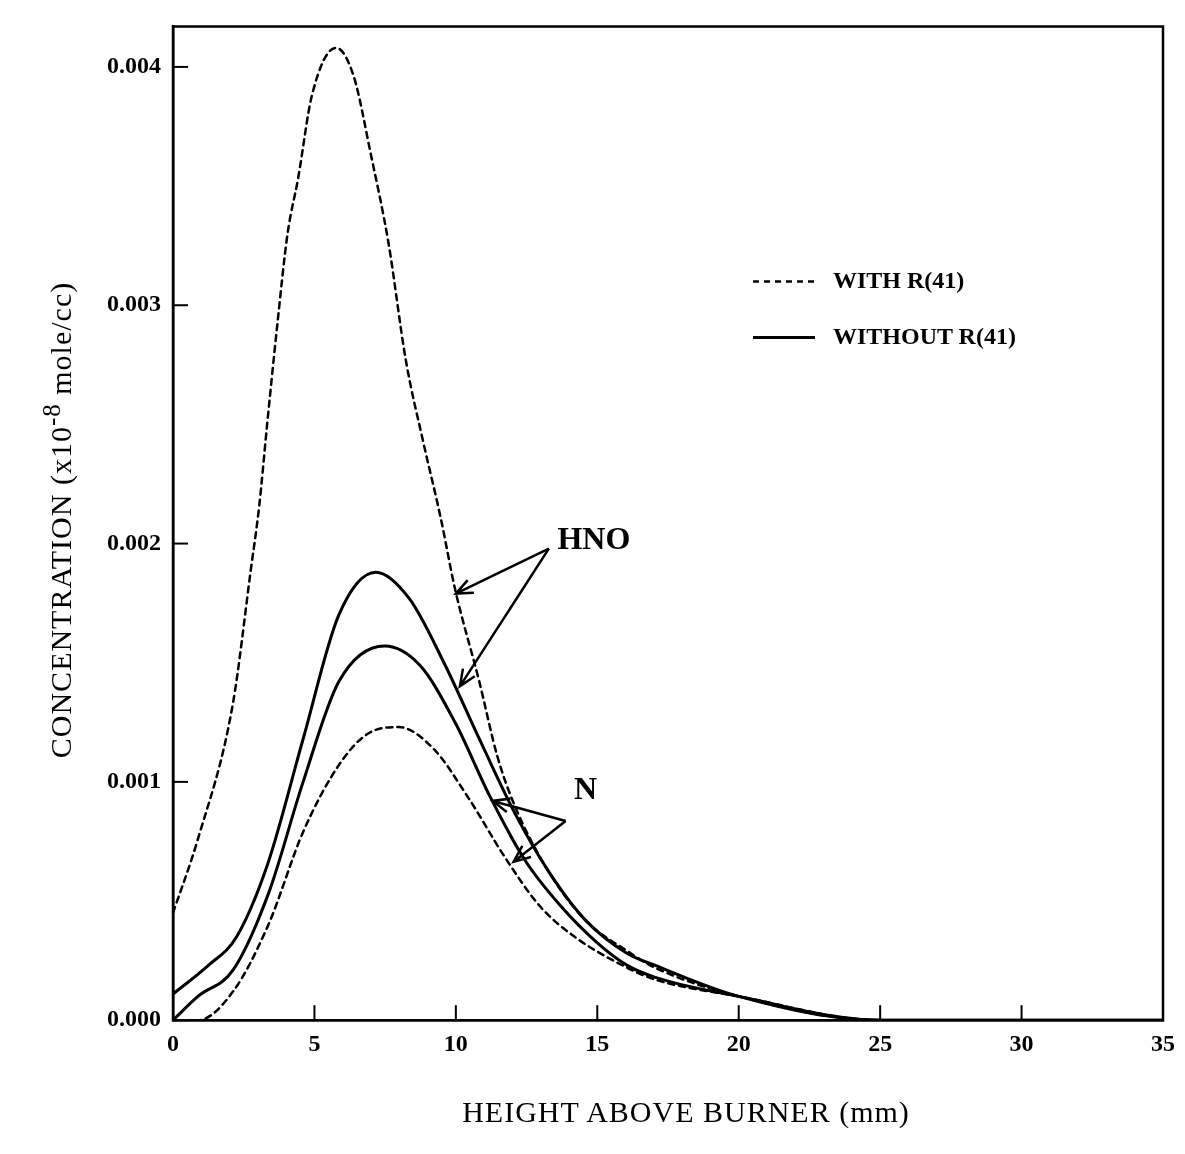 This screenshot has width=1185, height=1154. I want to click on x-tick-label: 10, so click(455, 1042).